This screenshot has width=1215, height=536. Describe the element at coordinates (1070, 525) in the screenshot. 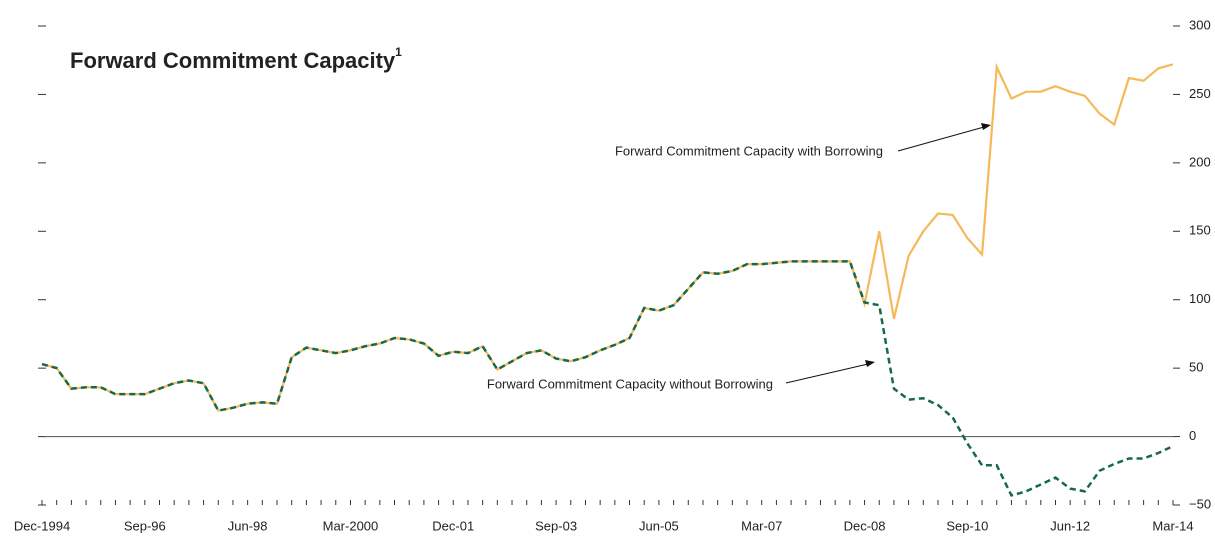

I see `x-tick-label: Jun-12` at that location.